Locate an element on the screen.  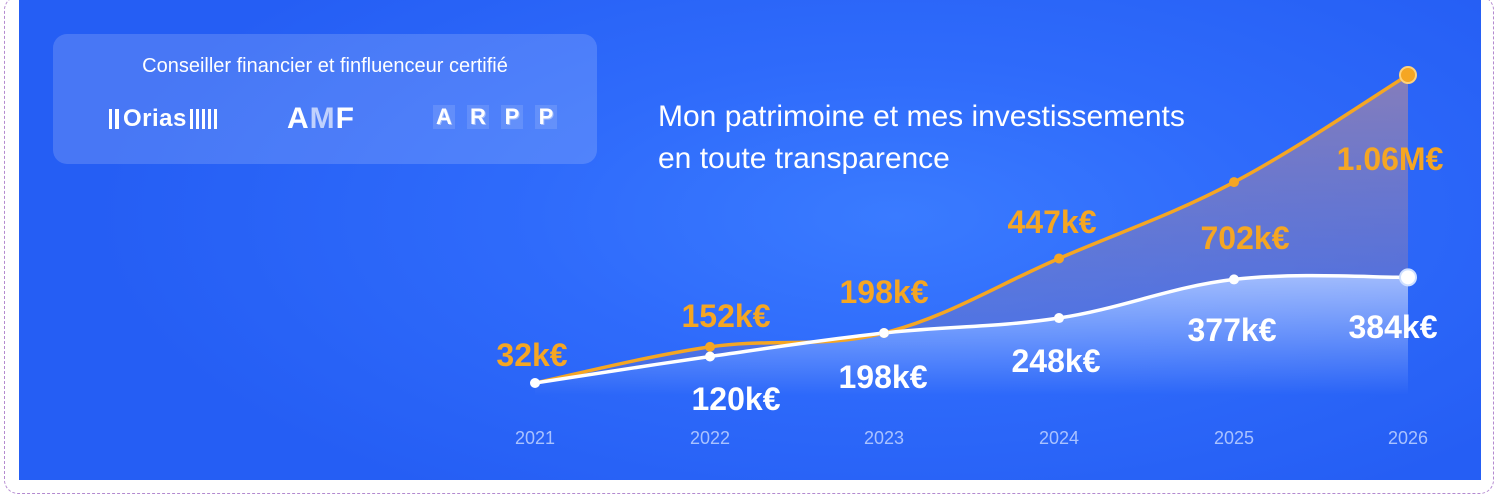
orange-value-label: 198k€ is located at coordinates (884, 292).